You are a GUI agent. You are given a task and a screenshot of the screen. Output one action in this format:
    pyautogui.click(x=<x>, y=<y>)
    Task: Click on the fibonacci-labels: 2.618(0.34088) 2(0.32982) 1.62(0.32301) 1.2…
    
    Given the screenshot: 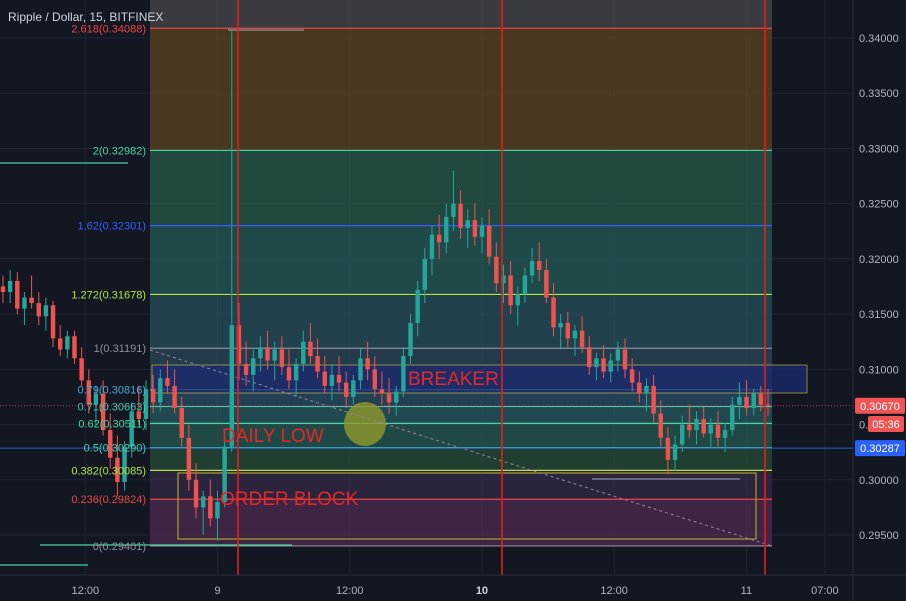 What is the action you would take?
    pyautogui.click(x=108, y=288)
    